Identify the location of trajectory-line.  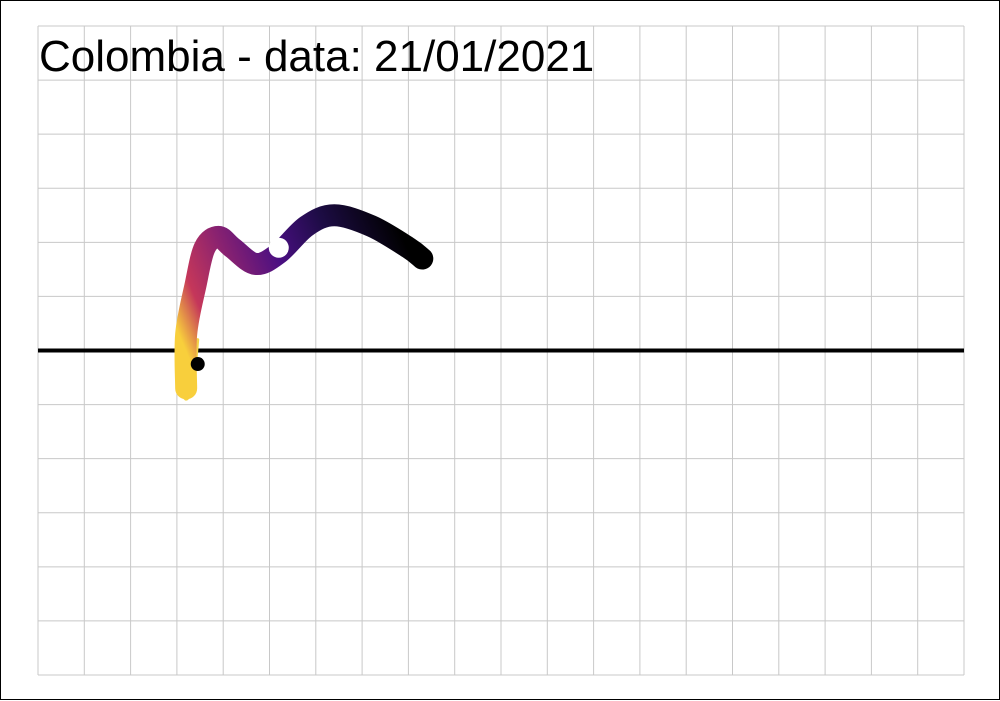
(304, 302).